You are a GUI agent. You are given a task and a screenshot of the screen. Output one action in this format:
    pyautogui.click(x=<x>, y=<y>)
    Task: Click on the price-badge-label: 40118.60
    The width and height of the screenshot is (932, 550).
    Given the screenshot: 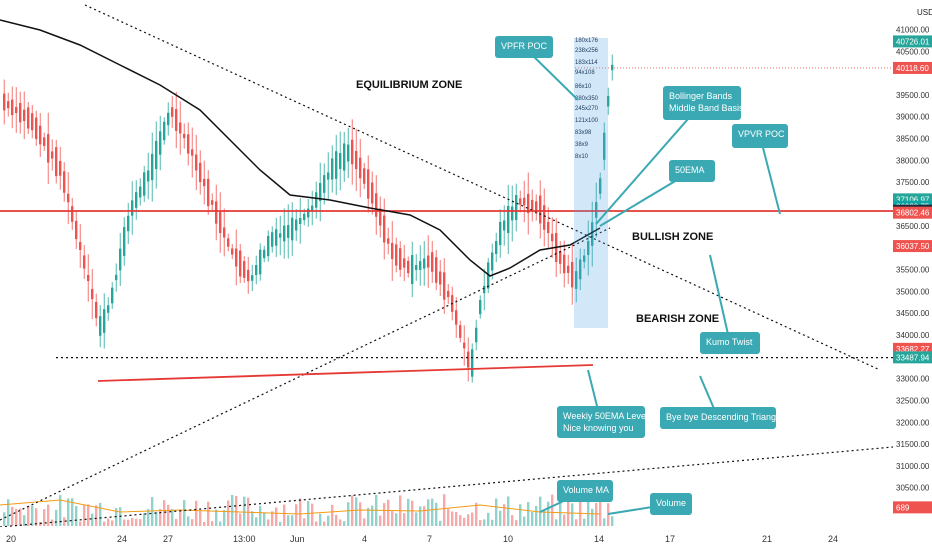 What is the action you would take?
    pyautogui.click(x=912, y=68)
    